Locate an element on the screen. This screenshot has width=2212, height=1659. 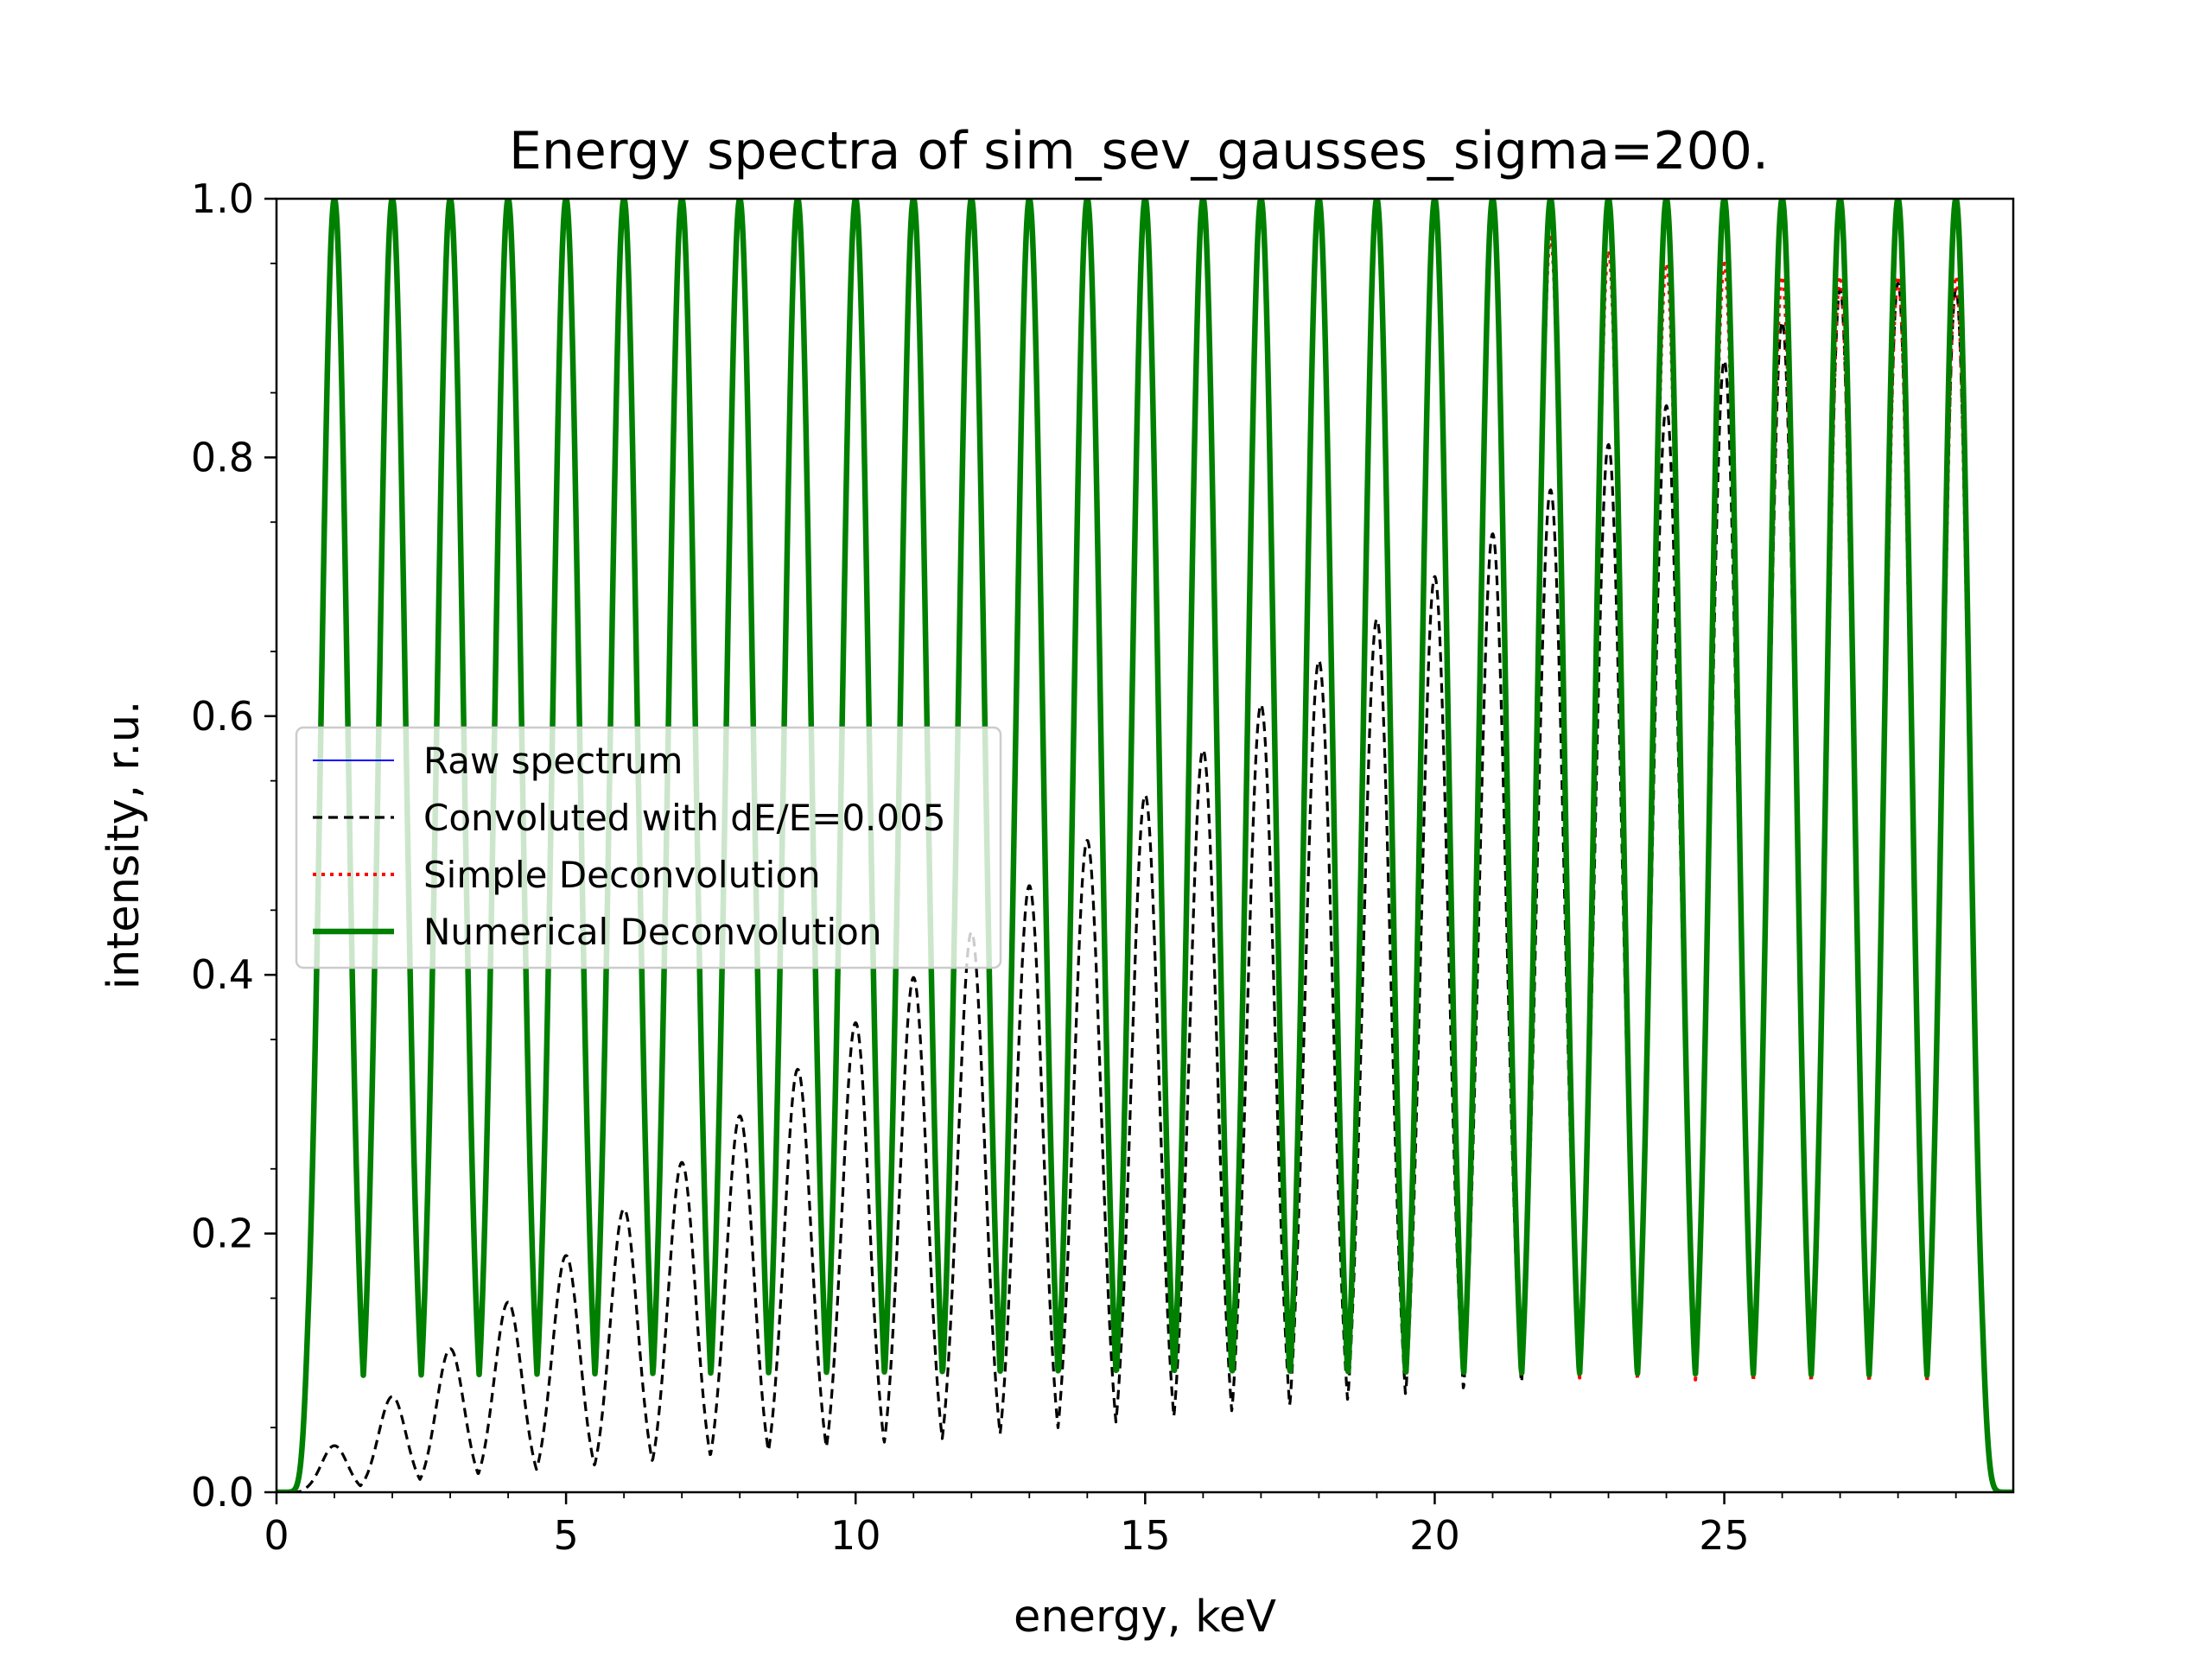
y-axis-label: intensity, r.u. is located at coordinates (124, 845).